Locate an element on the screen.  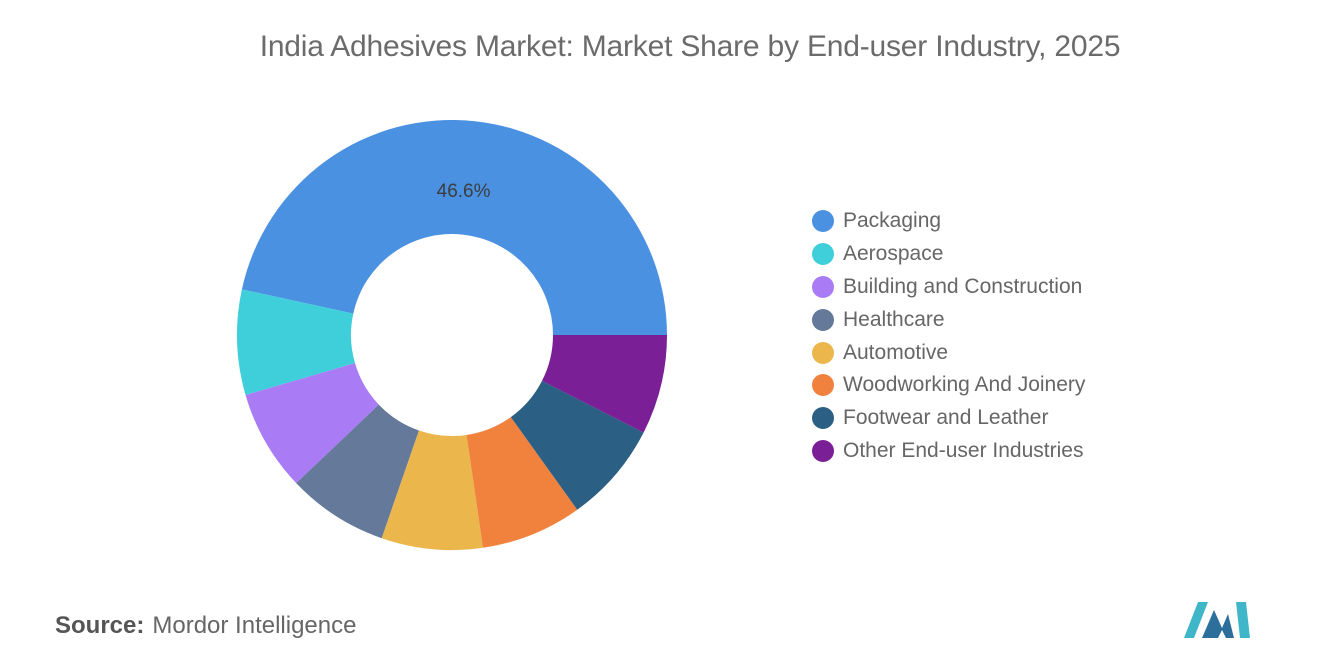
donut-slice-automotive is located at coordinates (432, 490).